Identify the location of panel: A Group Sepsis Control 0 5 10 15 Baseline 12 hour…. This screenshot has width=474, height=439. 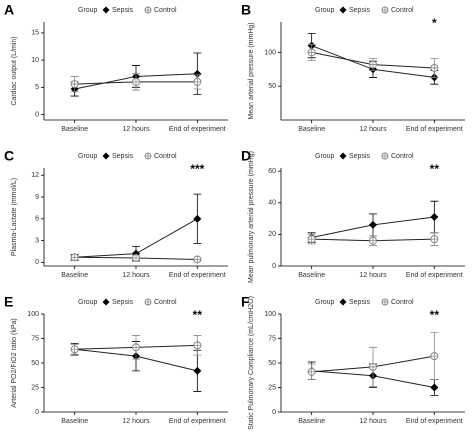
(116, 67).